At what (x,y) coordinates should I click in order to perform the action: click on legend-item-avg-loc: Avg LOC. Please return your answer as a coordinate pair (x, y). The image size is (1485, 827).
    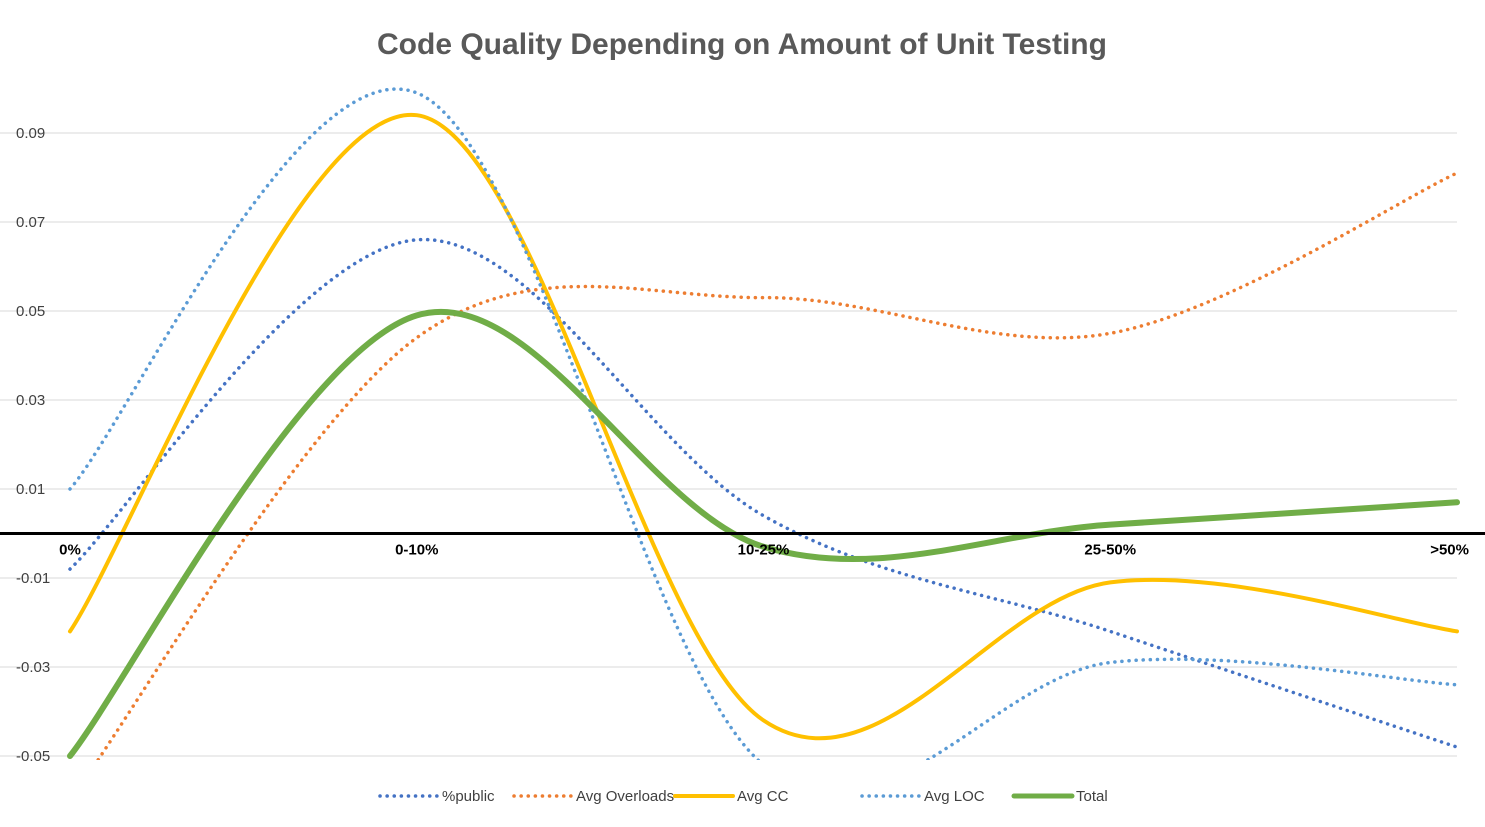
    Looking at the image, I should click on (922, 796).